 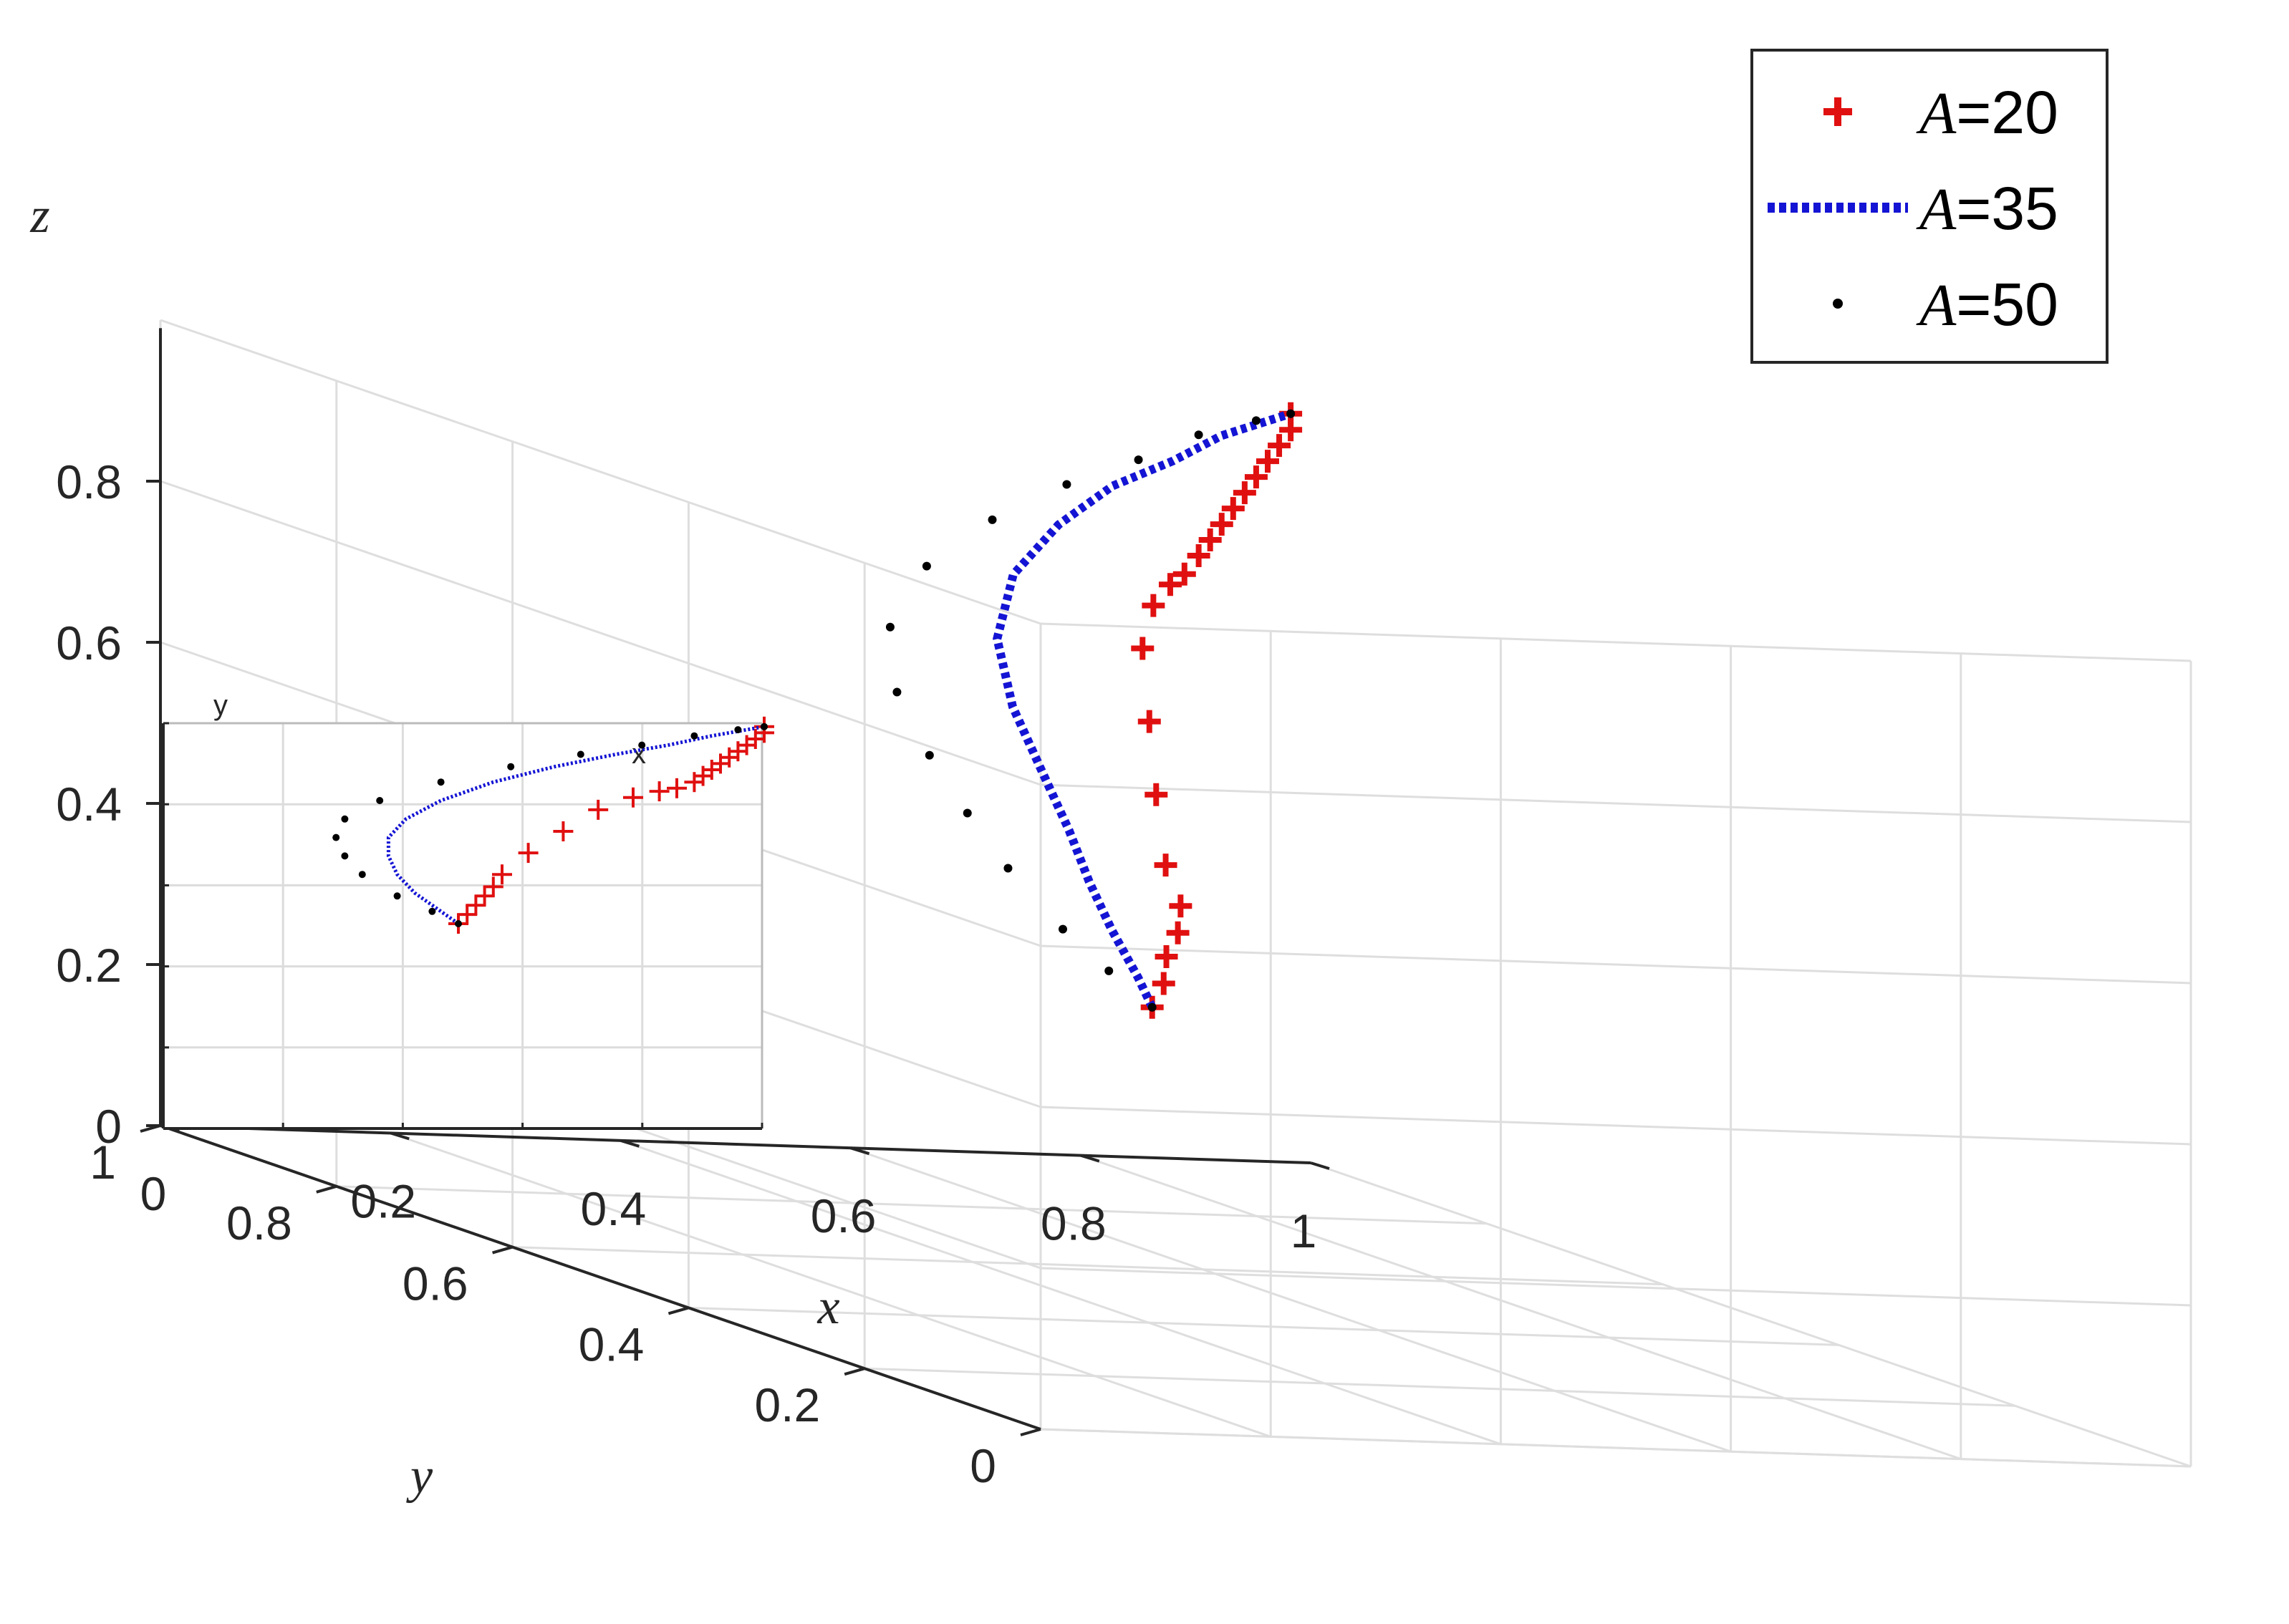 What do you see at coordinates (383, 1200) in the screenshot?
I see `x-tick-label: 0.2` at bounding box center [383, 1200].